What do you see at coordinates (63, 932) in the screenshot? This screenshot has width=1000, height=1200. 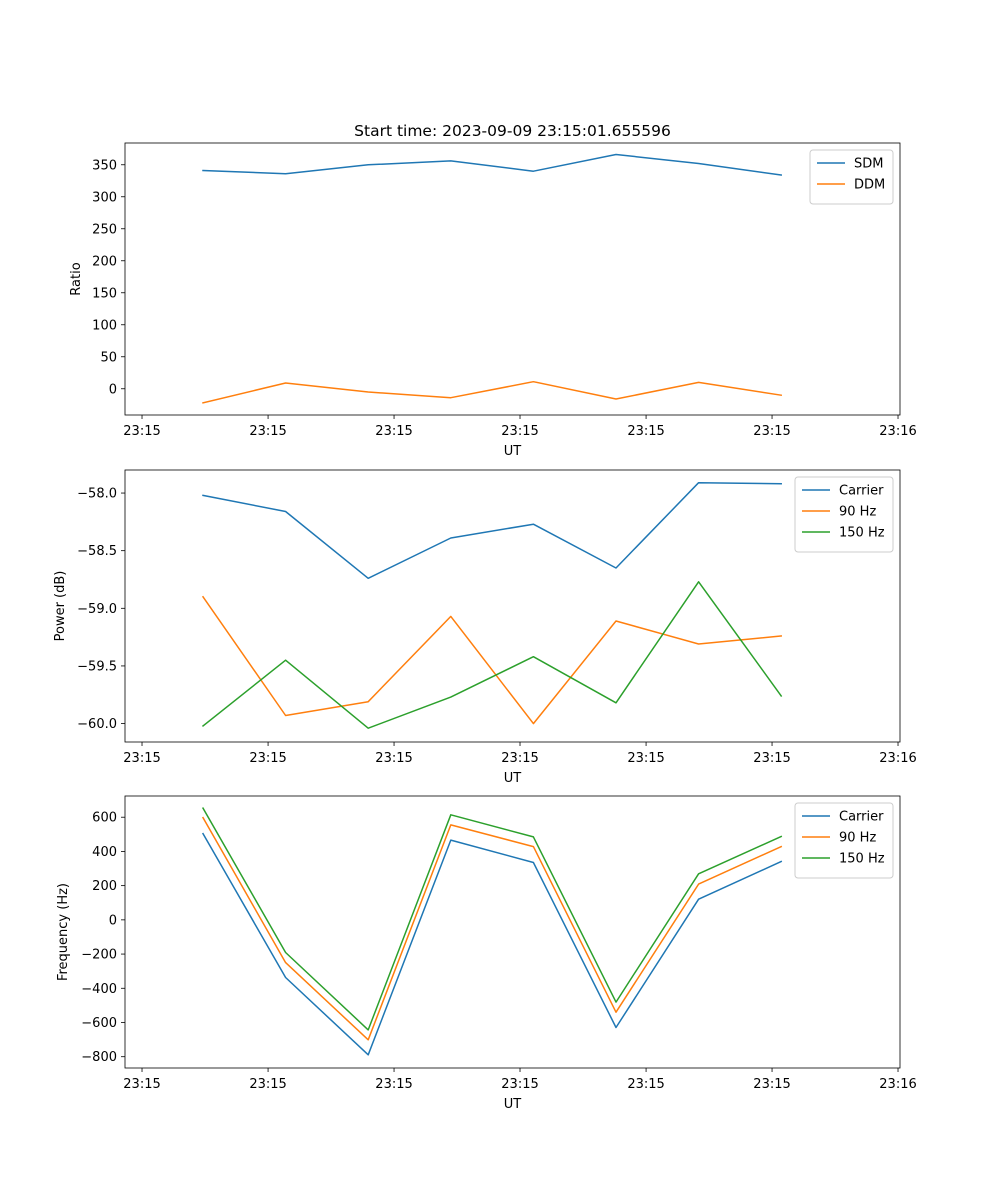 I see `y-axis-label: Frequency (Hz)` at bounding box center [63, 932].